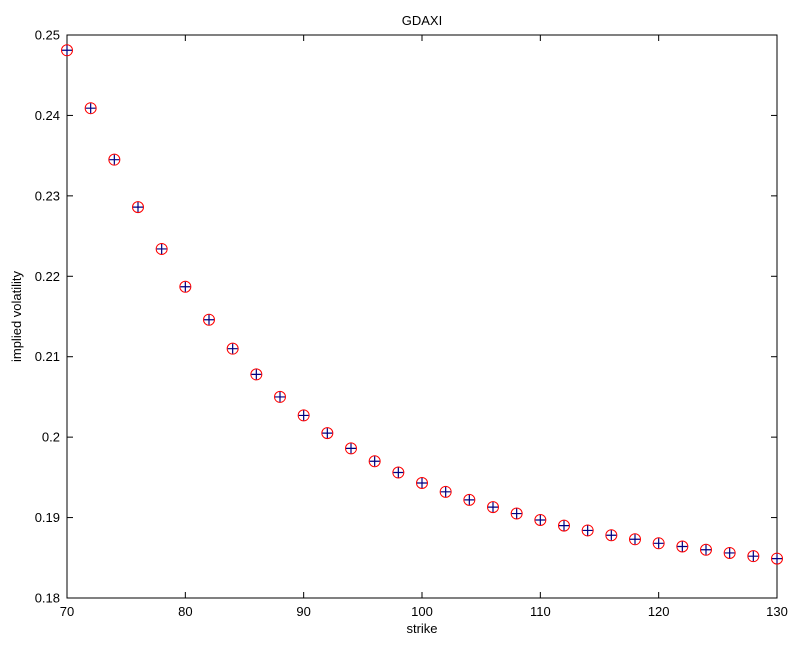 This screenshot has width=791, height=646. I want to click on x-tick-label: 130, so click(777, 611).